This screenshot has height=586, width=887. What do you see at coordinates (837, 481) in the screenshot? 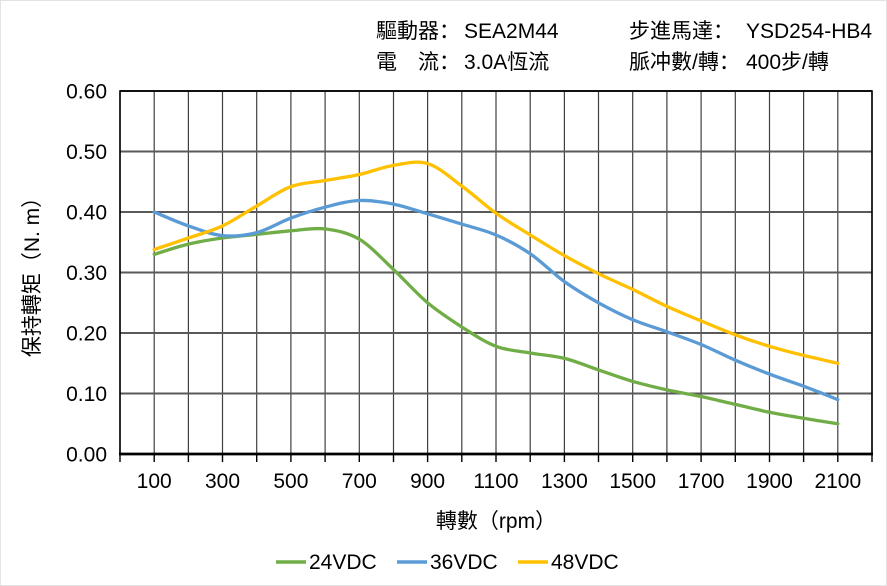
I see `x-tick-label: 2100` at bounding box center [837, 481].